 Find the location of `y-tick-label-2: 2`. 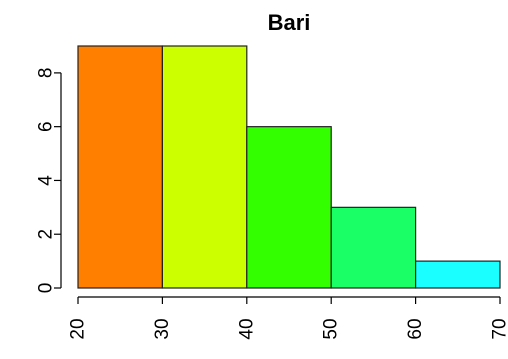

y-tick-label-2: 2 is located at coordinates (46, 234).